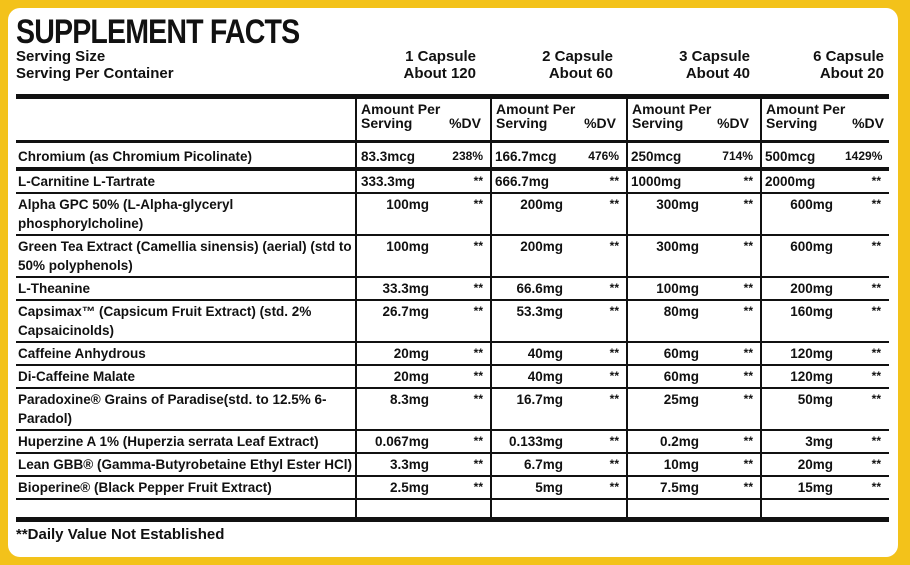 The height and width of the screenshot is (565, 910). Describe the element at coordinates (439, 73) in the screenshot. I see `servings-per-container-1: About 120` at that location.